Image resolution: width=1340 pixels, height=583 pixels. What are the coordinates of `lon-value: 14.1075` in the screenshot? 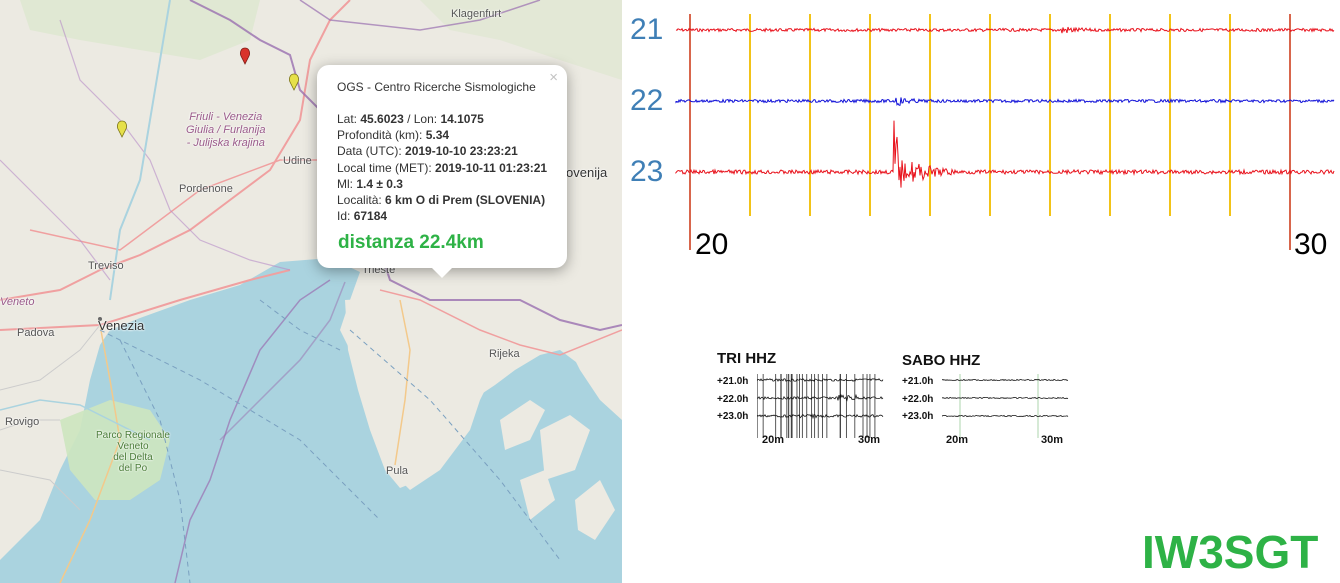 It's located at (462, 119).